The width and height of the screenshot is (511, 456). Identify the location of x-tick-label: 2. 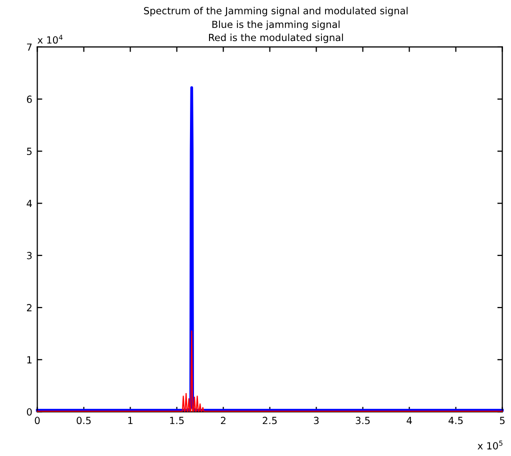
(223, 420).